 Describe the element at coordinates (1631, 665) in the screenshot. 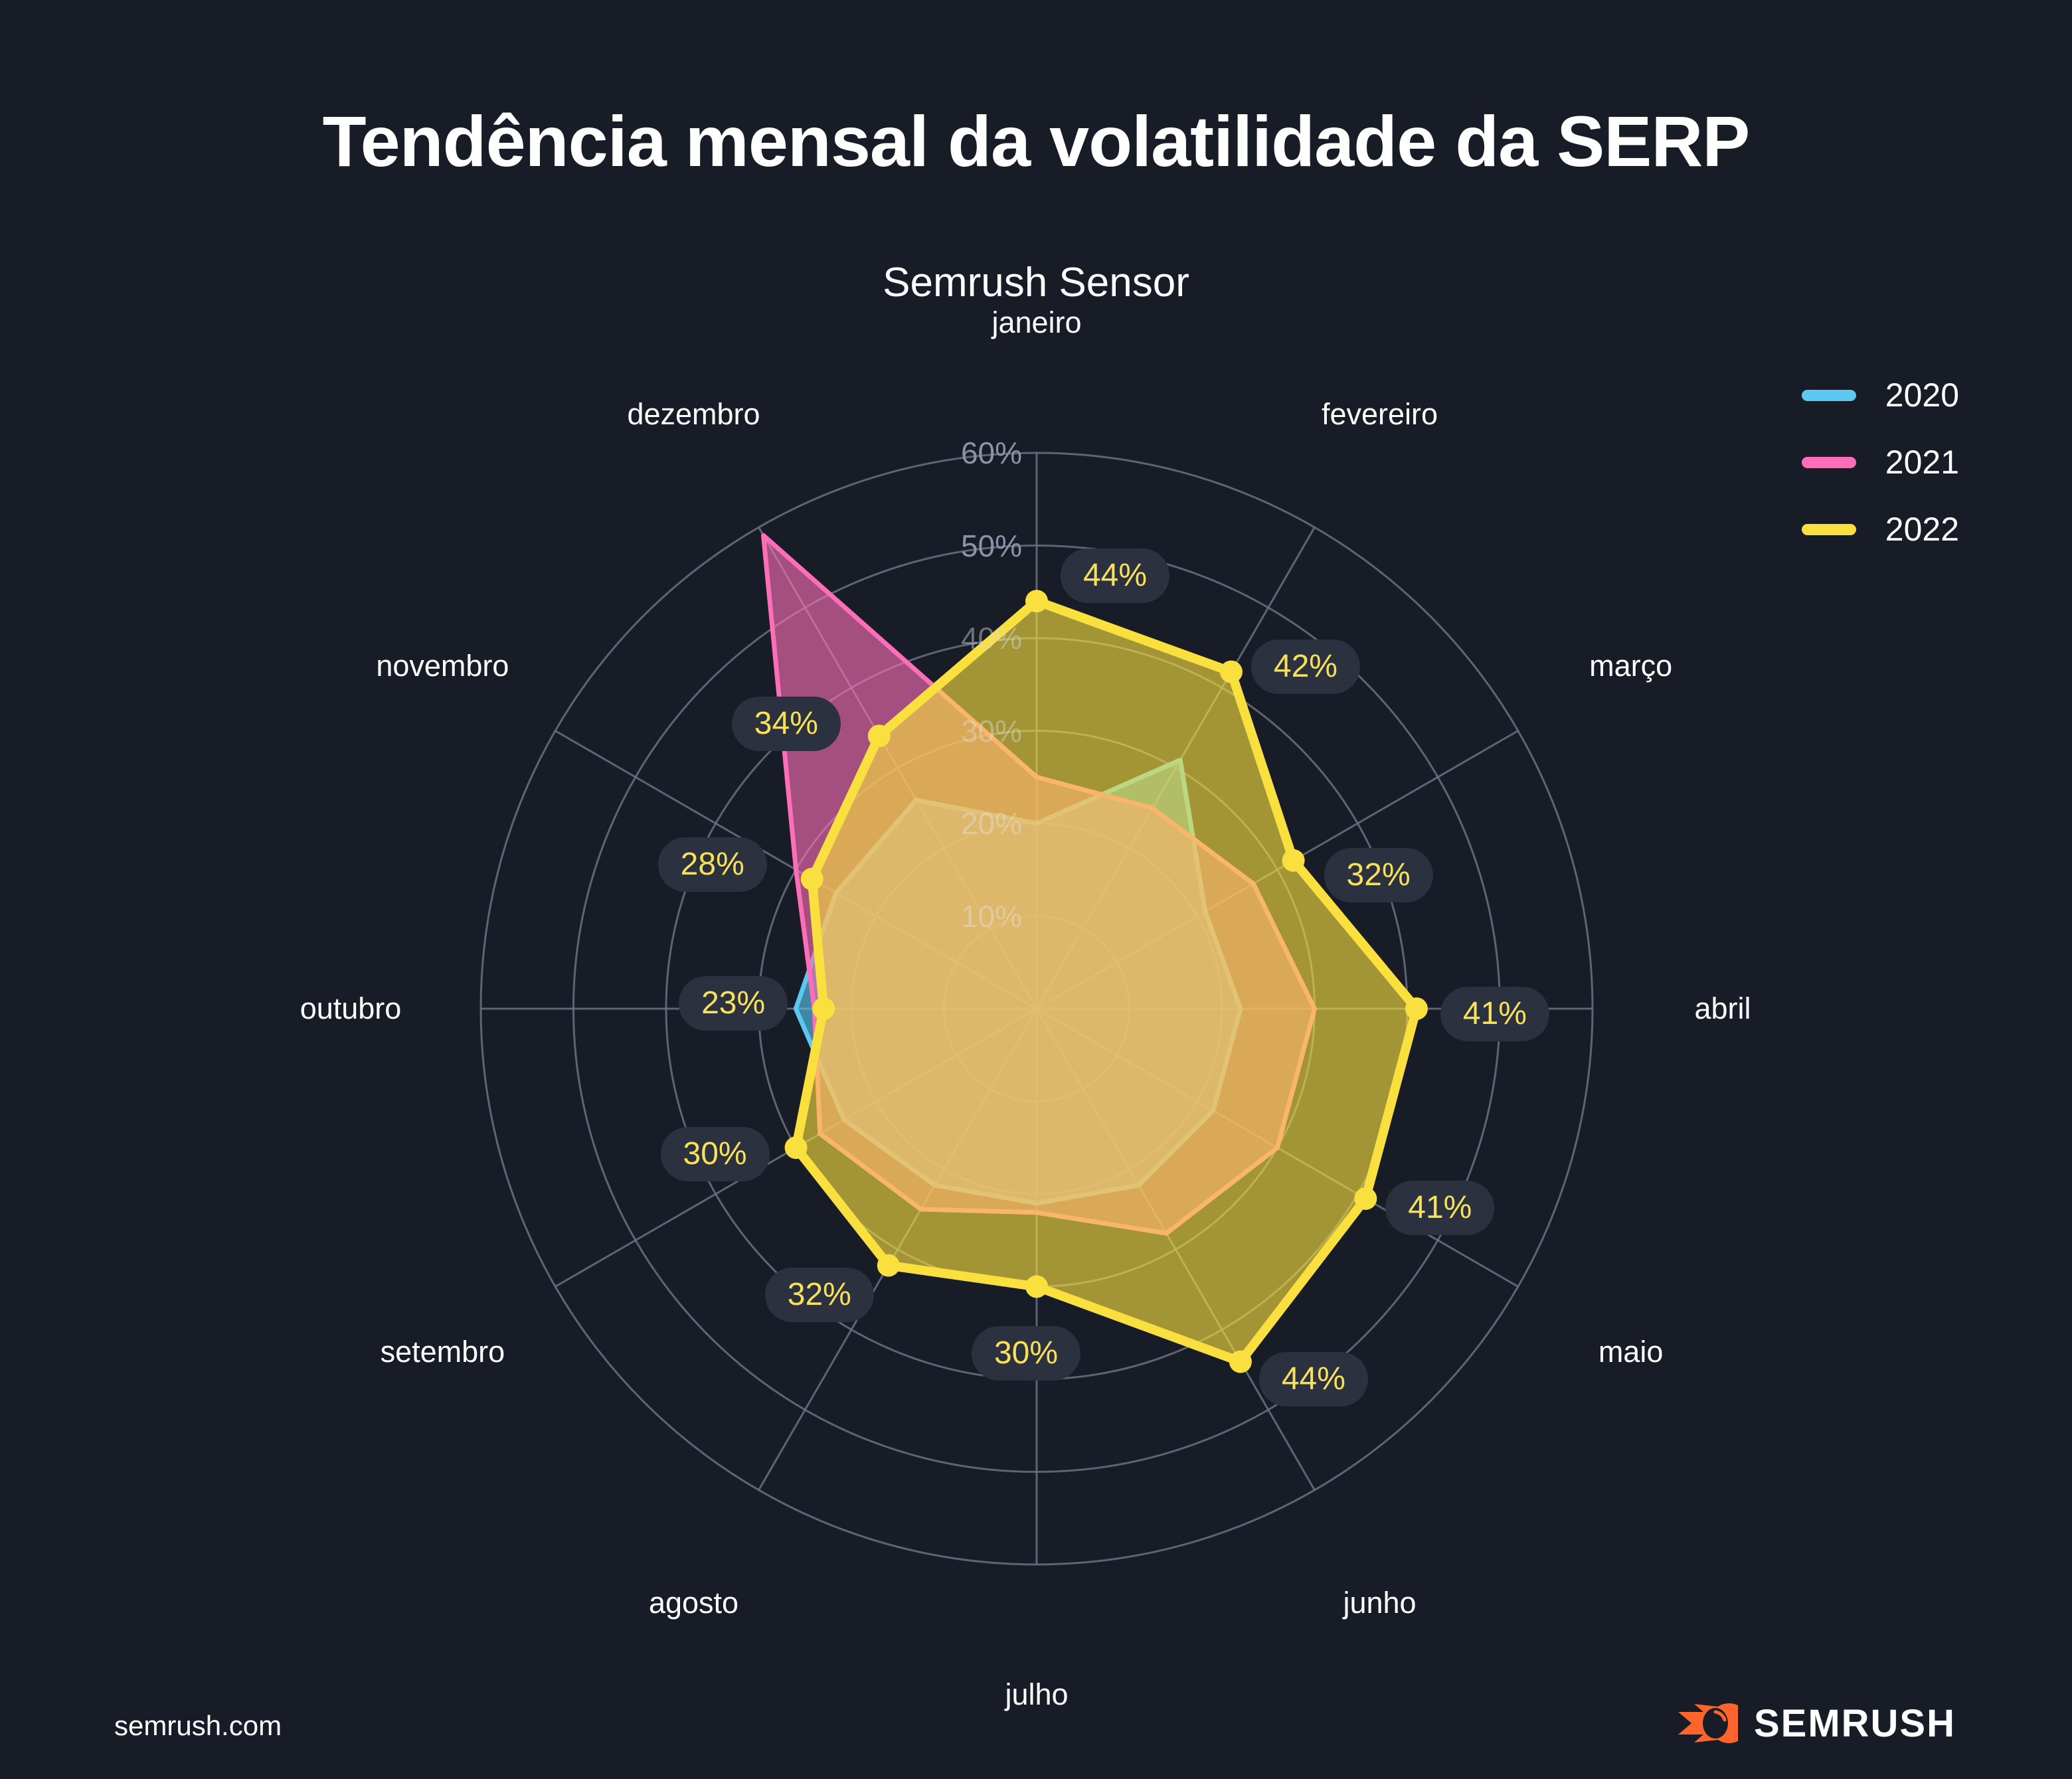

I see `axis-label-março: março` at that location.